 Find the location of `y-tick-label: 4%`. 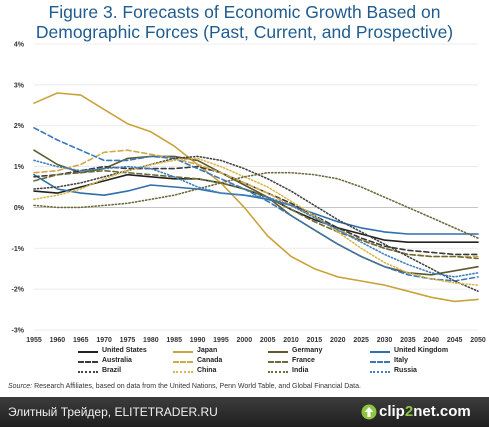

y-tick-label: 4% is located at coordinates (19, 45).